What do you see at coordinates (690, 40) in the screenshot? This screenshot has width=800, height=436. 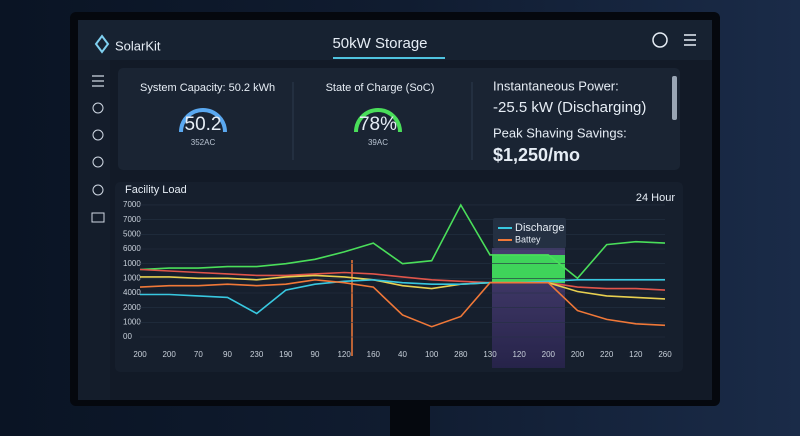 I see `menu-icon` at bounding box center [690, 40].